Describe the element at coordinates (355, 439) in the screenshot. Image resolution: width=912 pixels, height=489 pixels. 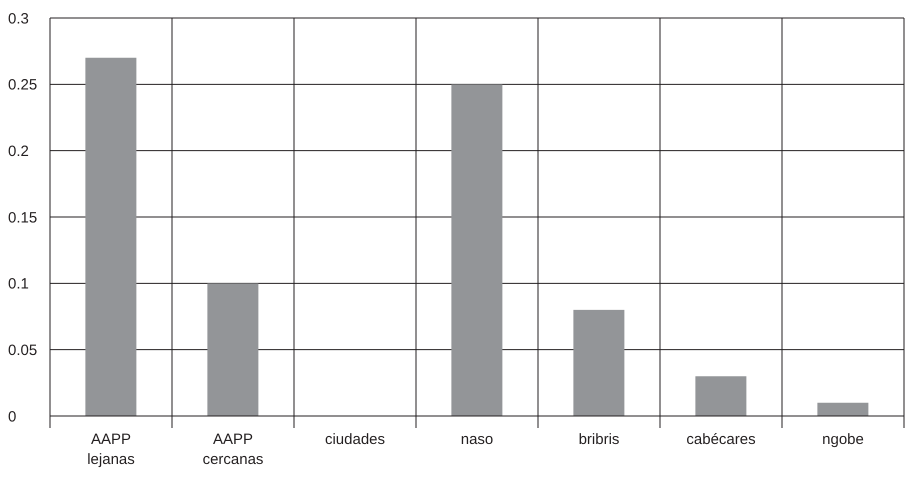
I see `x-tick-label: ciudades` at that location.